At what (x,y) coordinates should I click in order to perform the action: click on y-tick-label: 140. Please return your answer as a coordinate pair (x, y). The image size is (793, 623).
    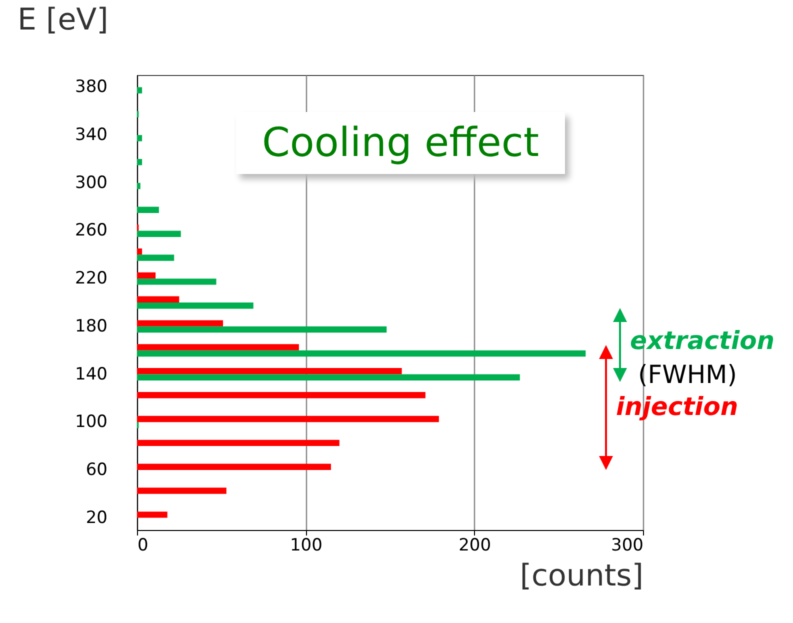
    Looking at the image, I should click on (91, 374).